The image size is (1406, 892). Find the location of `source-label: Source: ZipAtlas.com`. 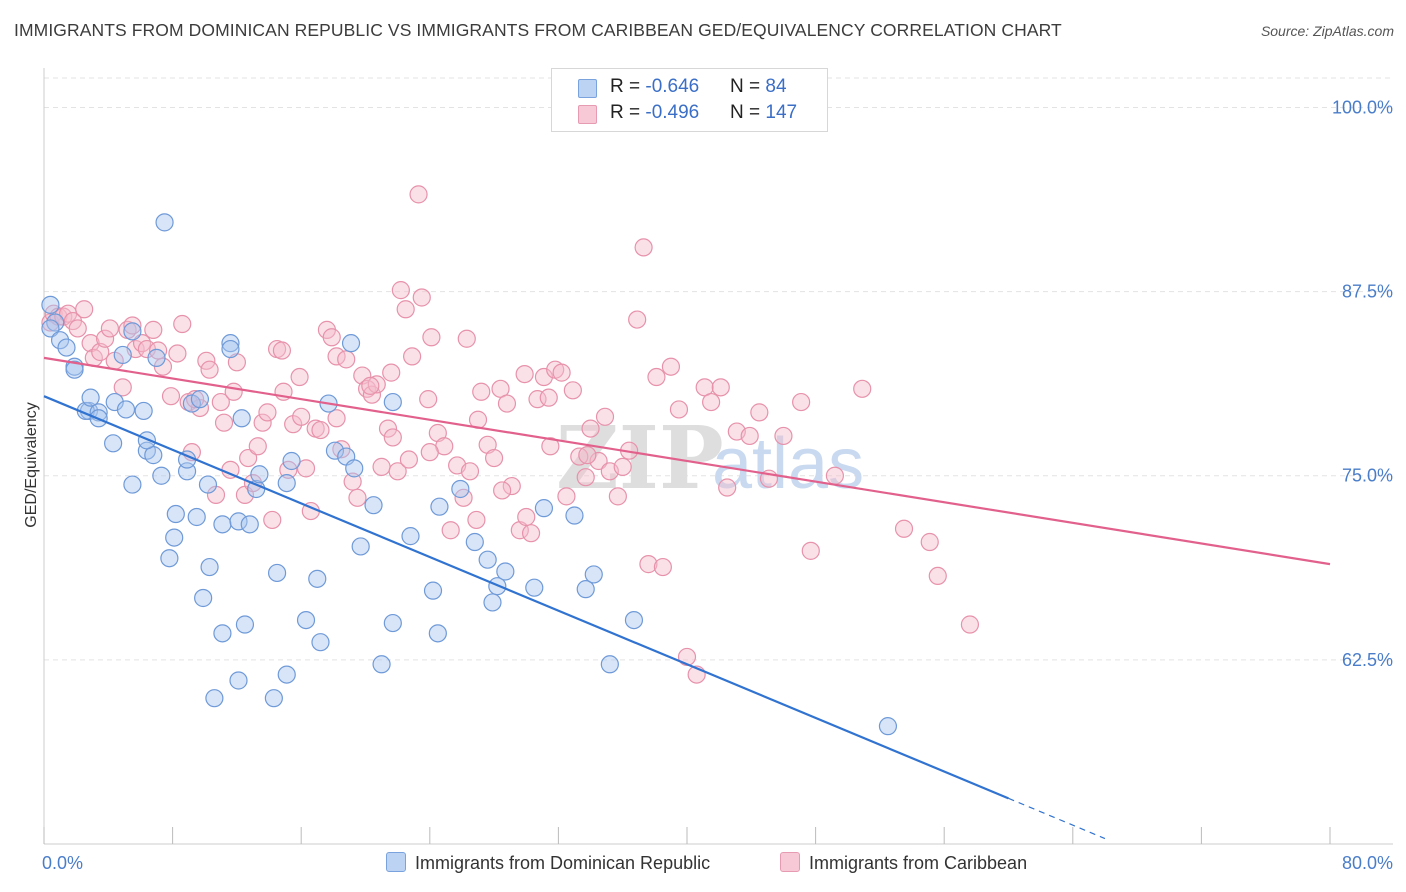

source-label: Source: ZipAtlas.com is located at coordinates (1327, 31).